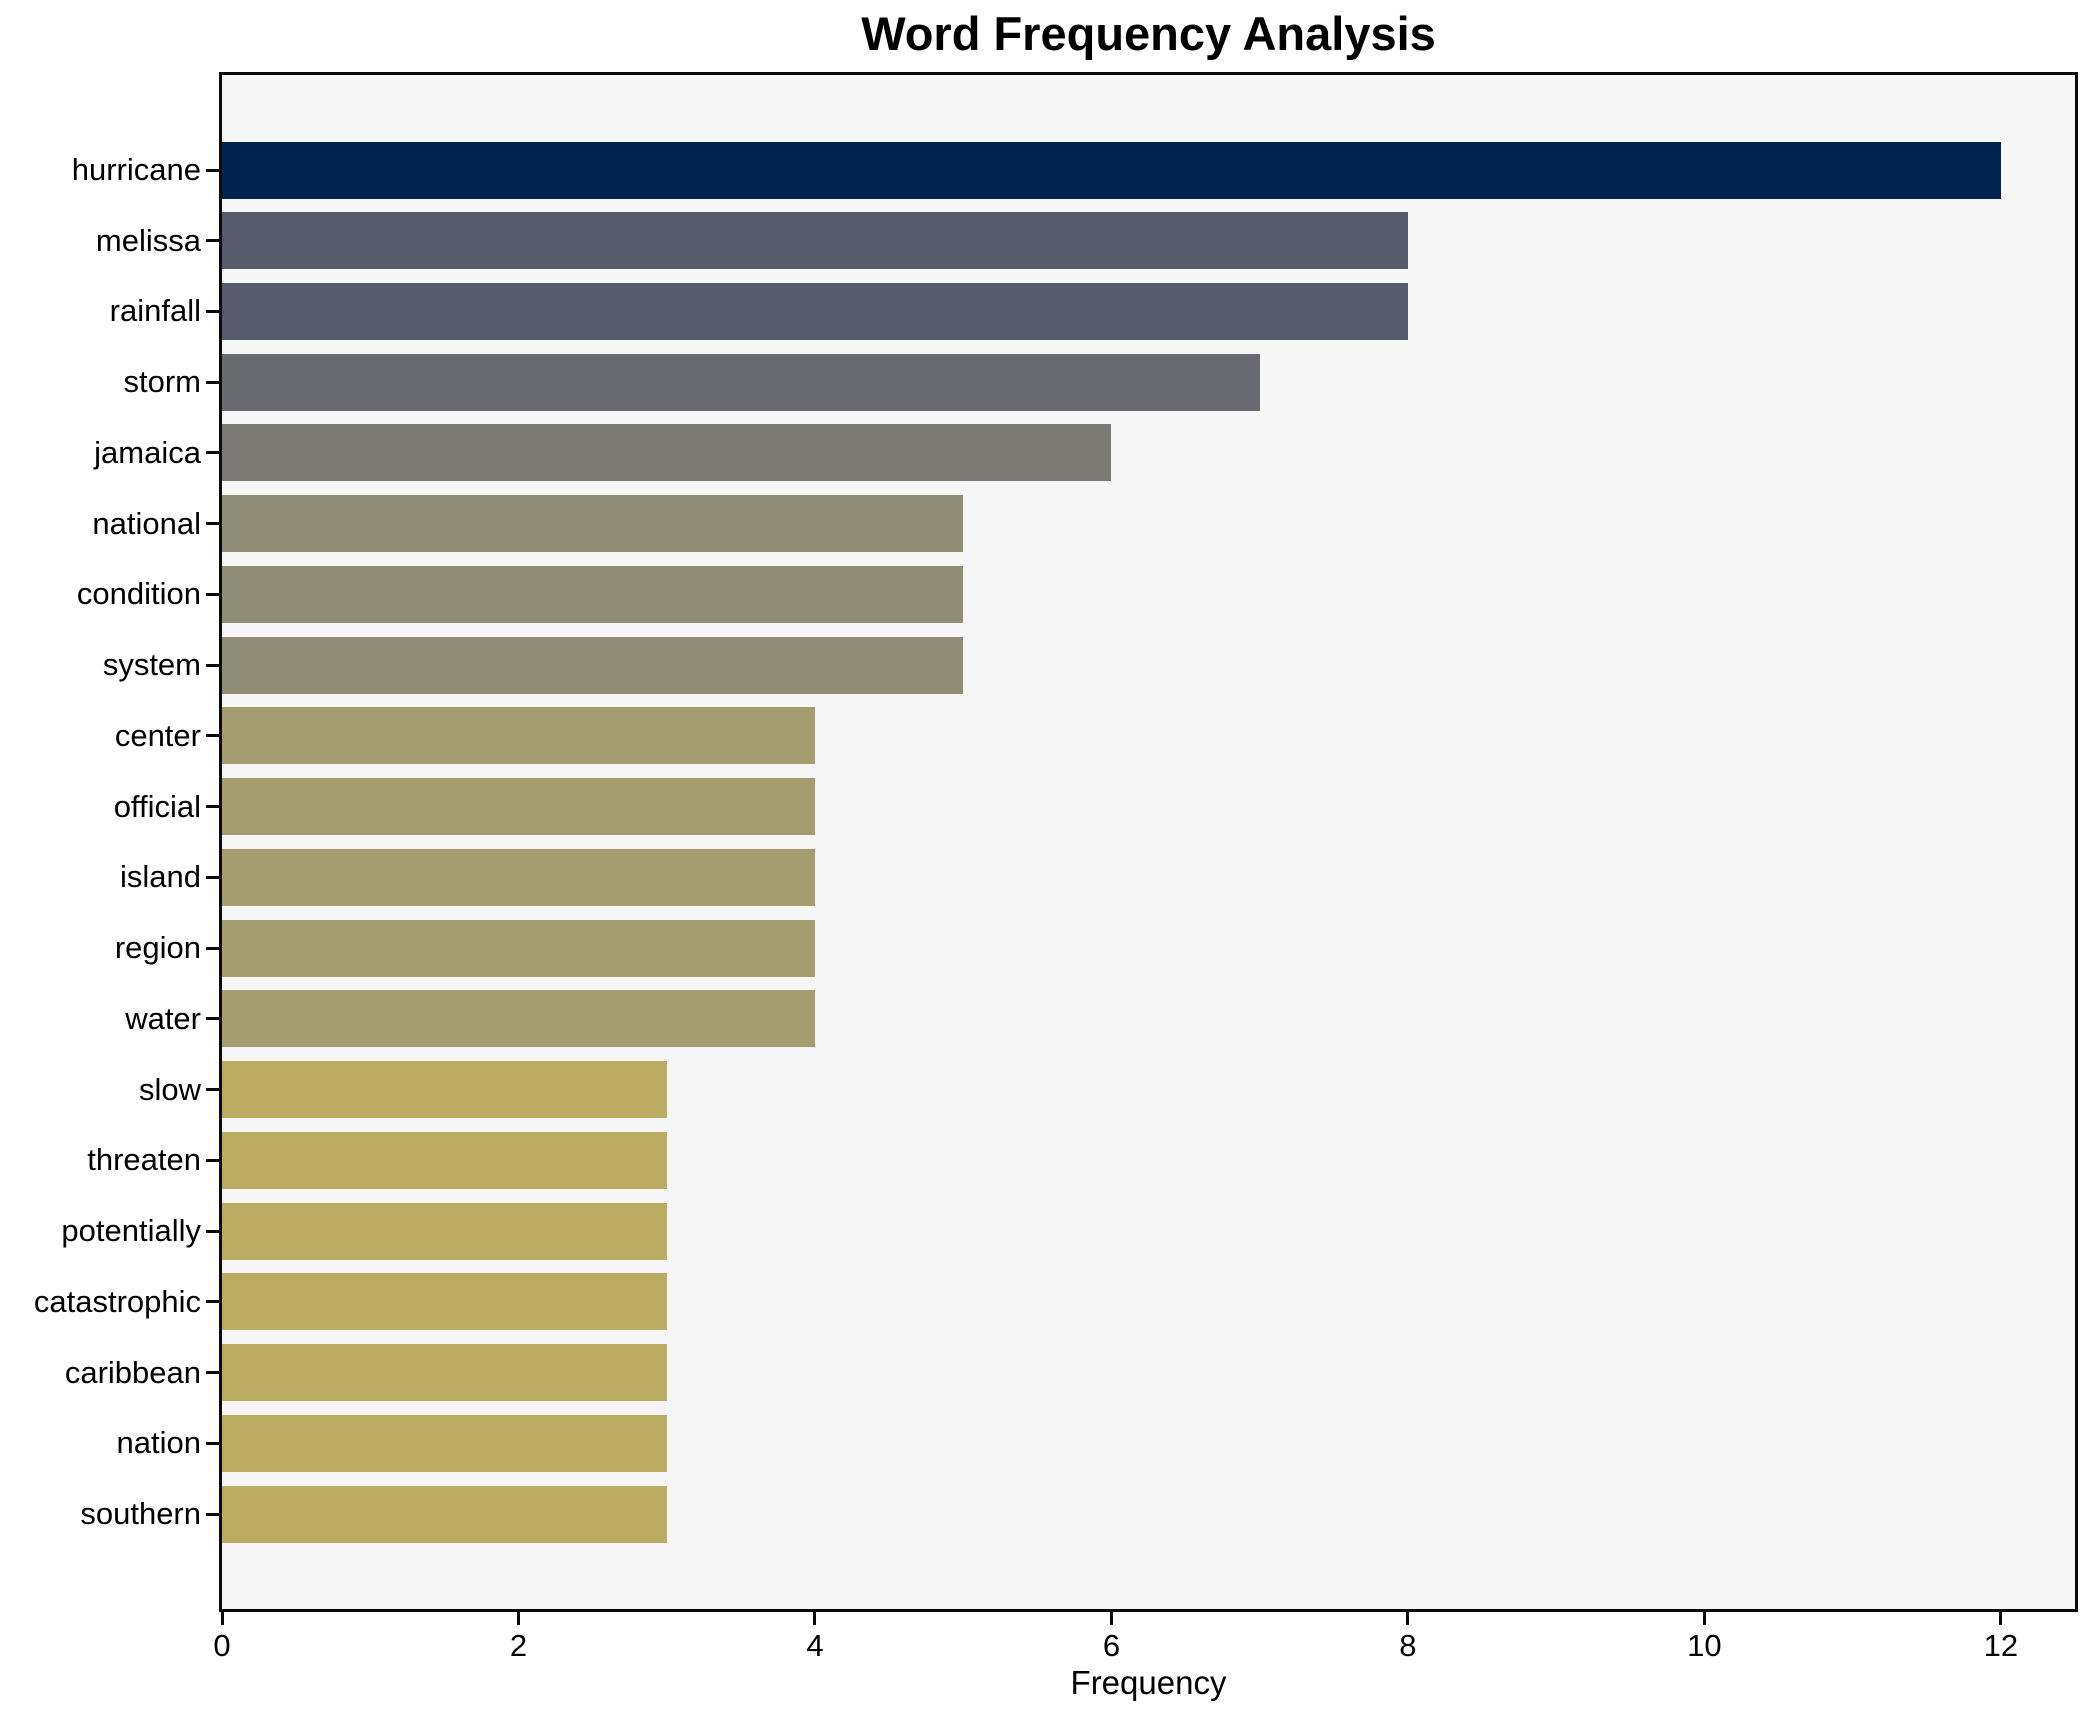  Describe the element at coordinates (136, 169) in the screenshot. I see `y-tick-label: hurricane` at that location.